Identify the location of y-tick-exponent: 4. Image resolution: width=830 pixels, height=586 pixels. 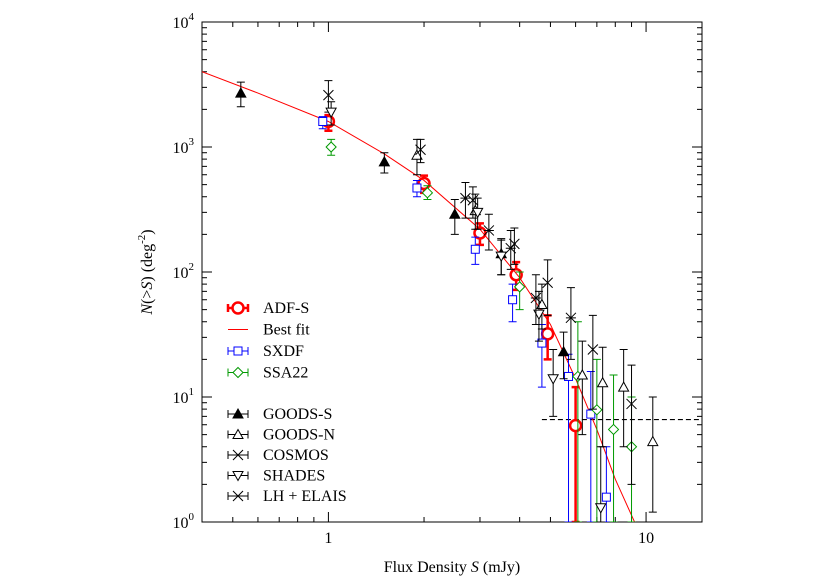
(192, 17).